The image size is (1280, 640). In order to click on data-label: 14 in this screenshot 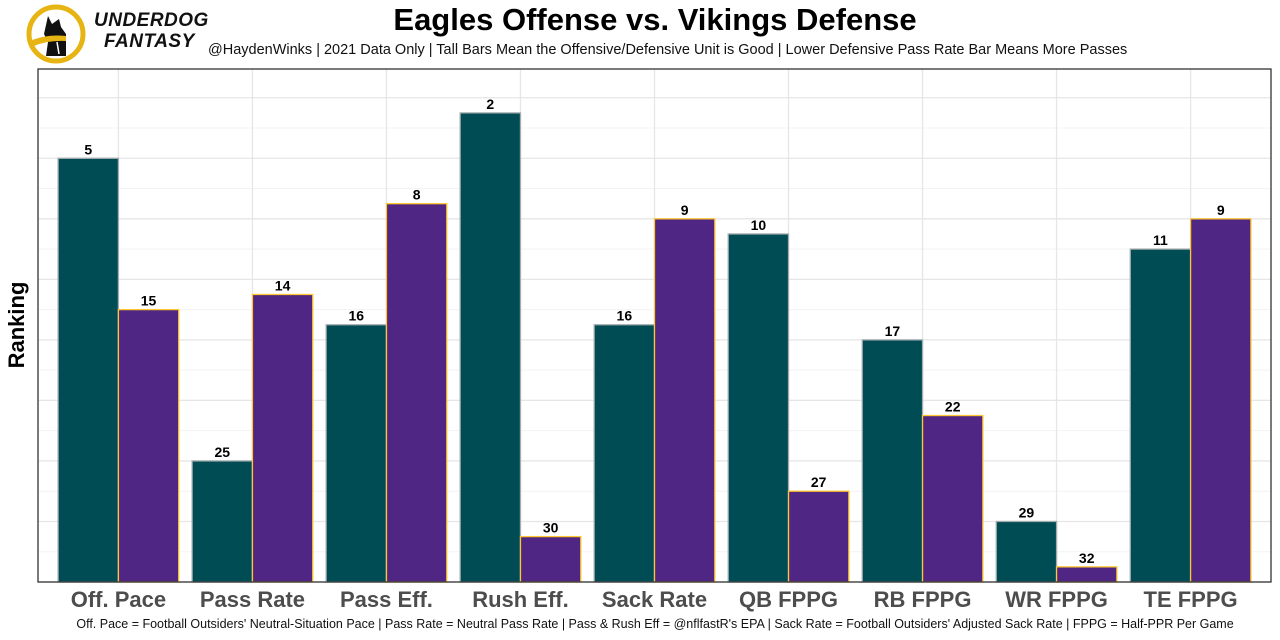, I will do `click(283, 285)`.